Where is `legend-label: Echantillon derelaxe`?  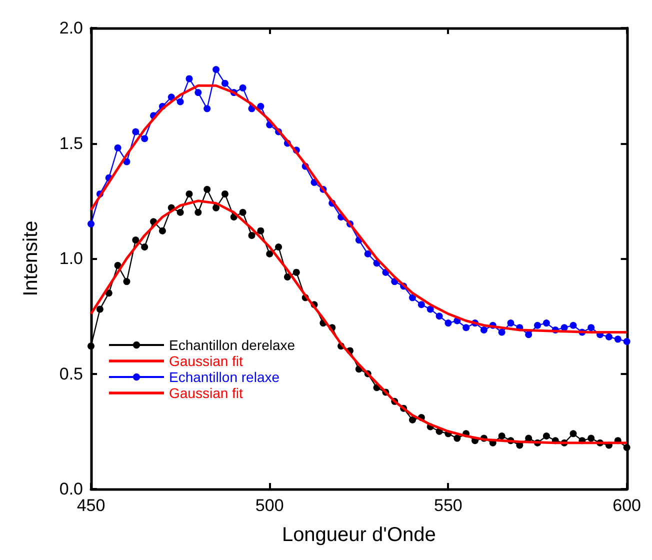
legend-label: Echantillon derelaxe is located at coordinates (232, 345).